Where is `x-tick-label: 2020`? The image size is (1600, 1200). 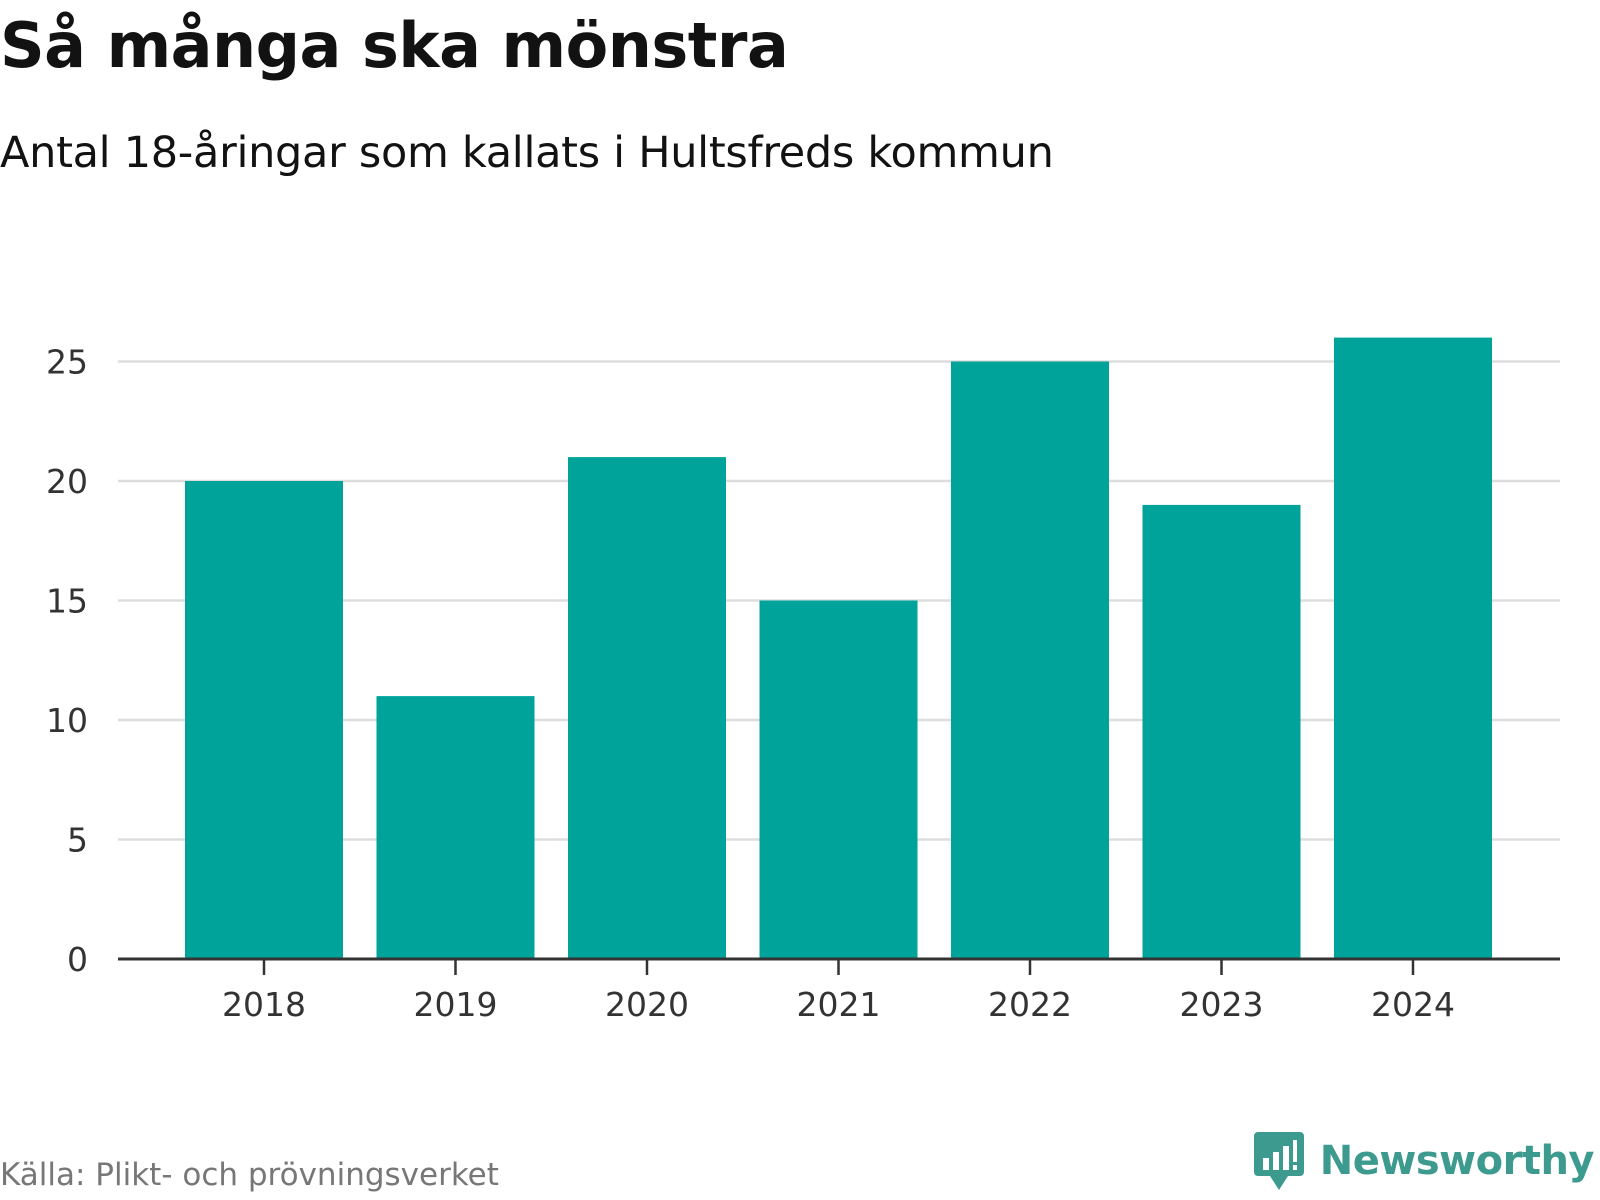 x-tick-label: 2020 is located at coordinates (647, 1004).